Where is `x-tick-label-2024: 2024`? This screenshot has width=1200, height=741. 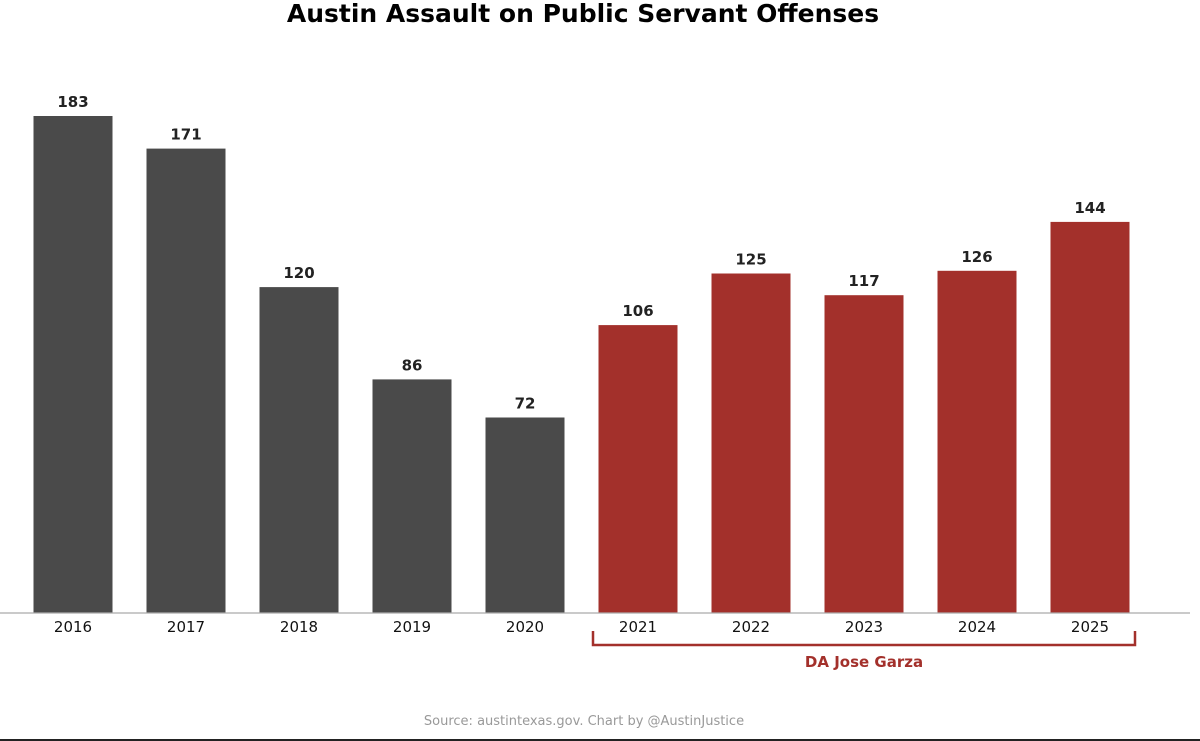 x-tick-label-2024: 2024 is located at coordinates (977, 627).